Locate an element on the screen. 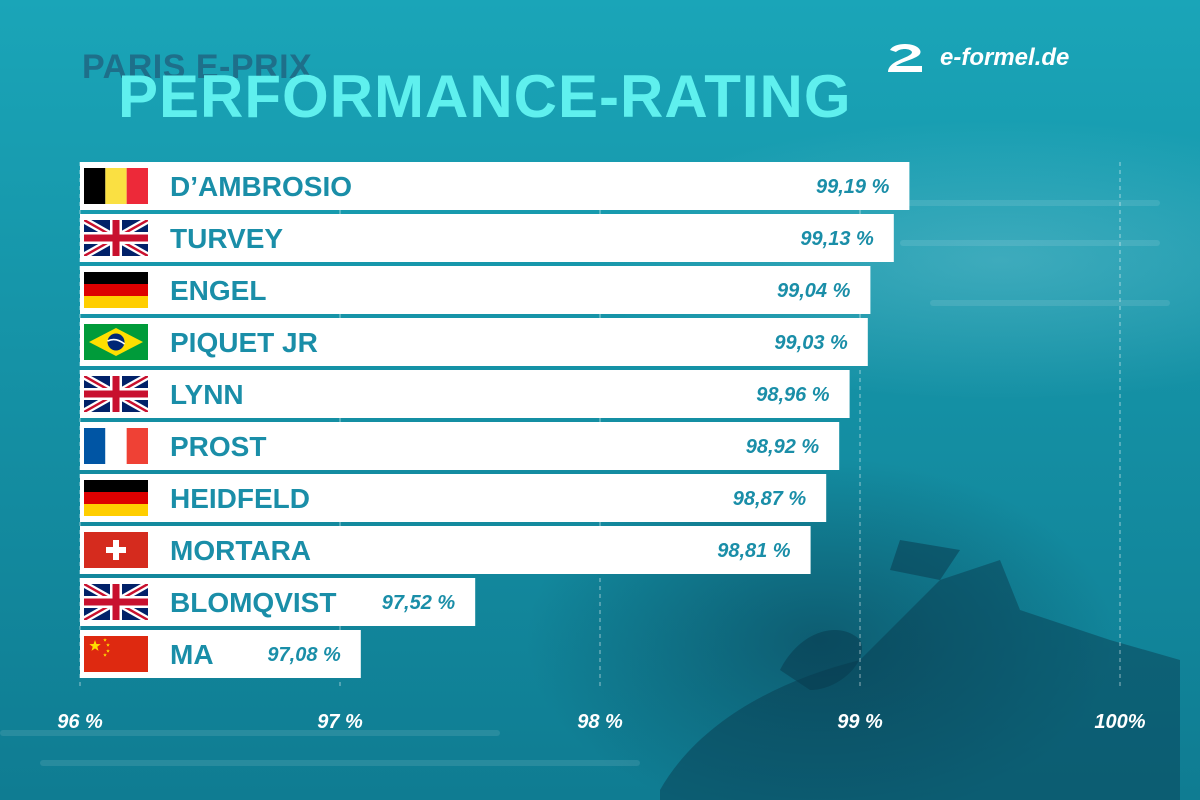 The image size is (1200, 800). x-tick-label: 98 % is located at coordinates (600, 722).